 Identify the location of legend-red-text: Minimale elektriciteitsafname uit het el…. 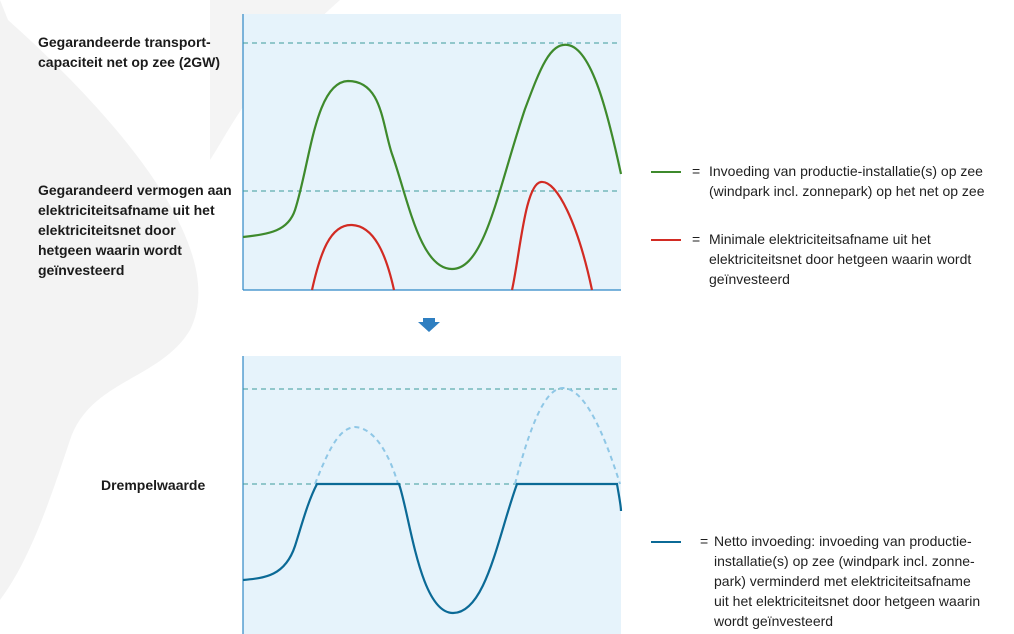
(840, 259).